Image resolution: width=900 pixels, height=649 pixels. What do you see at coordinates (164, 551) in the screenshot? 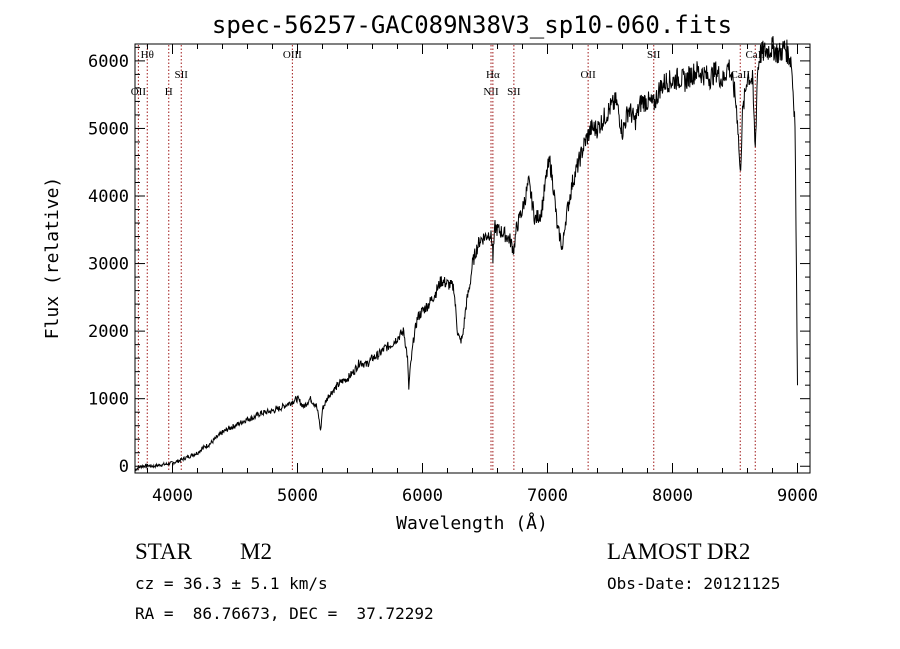
I see `object-class: STAR` at bounding box center [164, 551].